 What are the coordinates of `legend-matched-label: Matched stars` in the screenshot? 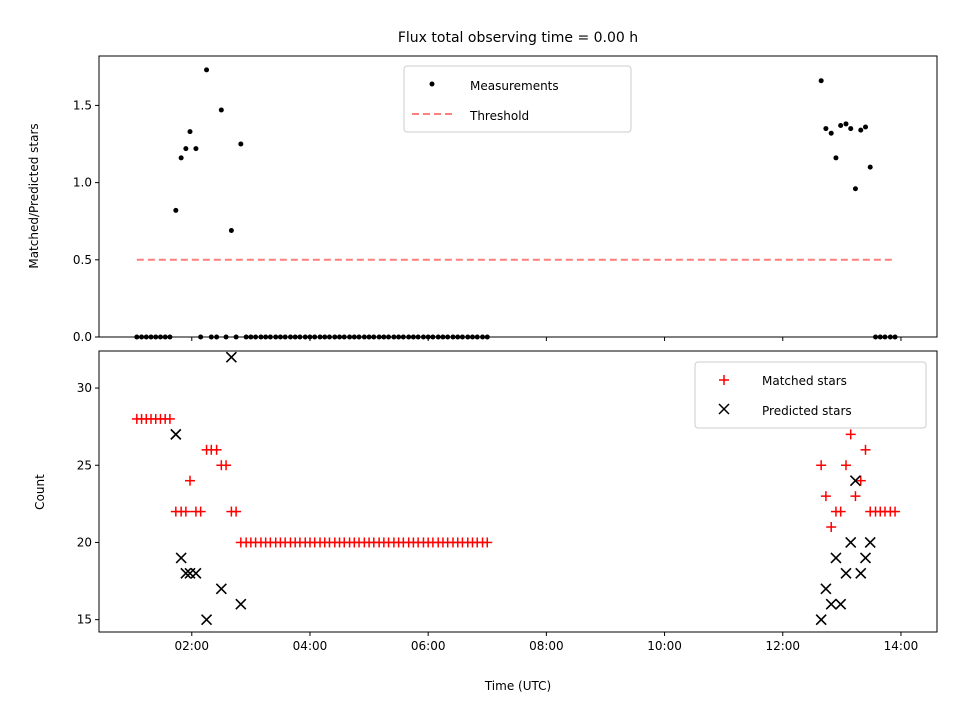 It's located at (804, 381).